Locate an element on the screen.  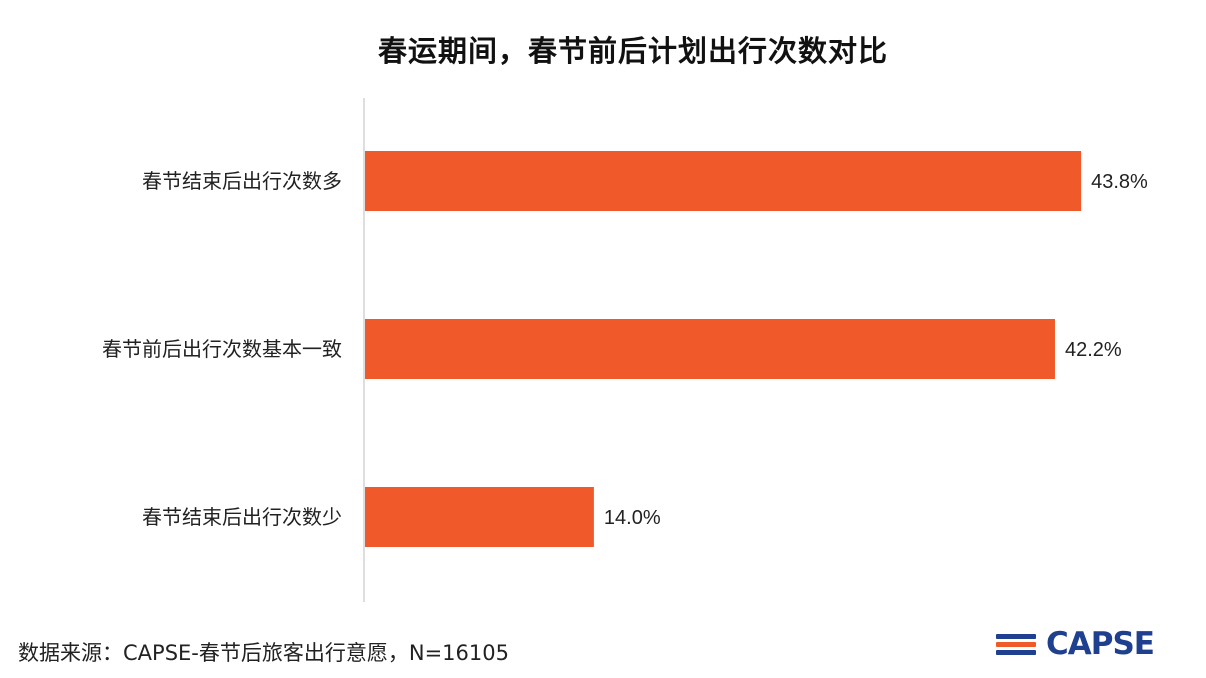
category-label: 春节结束后出行次数多 is located at coordinates (242, 181).